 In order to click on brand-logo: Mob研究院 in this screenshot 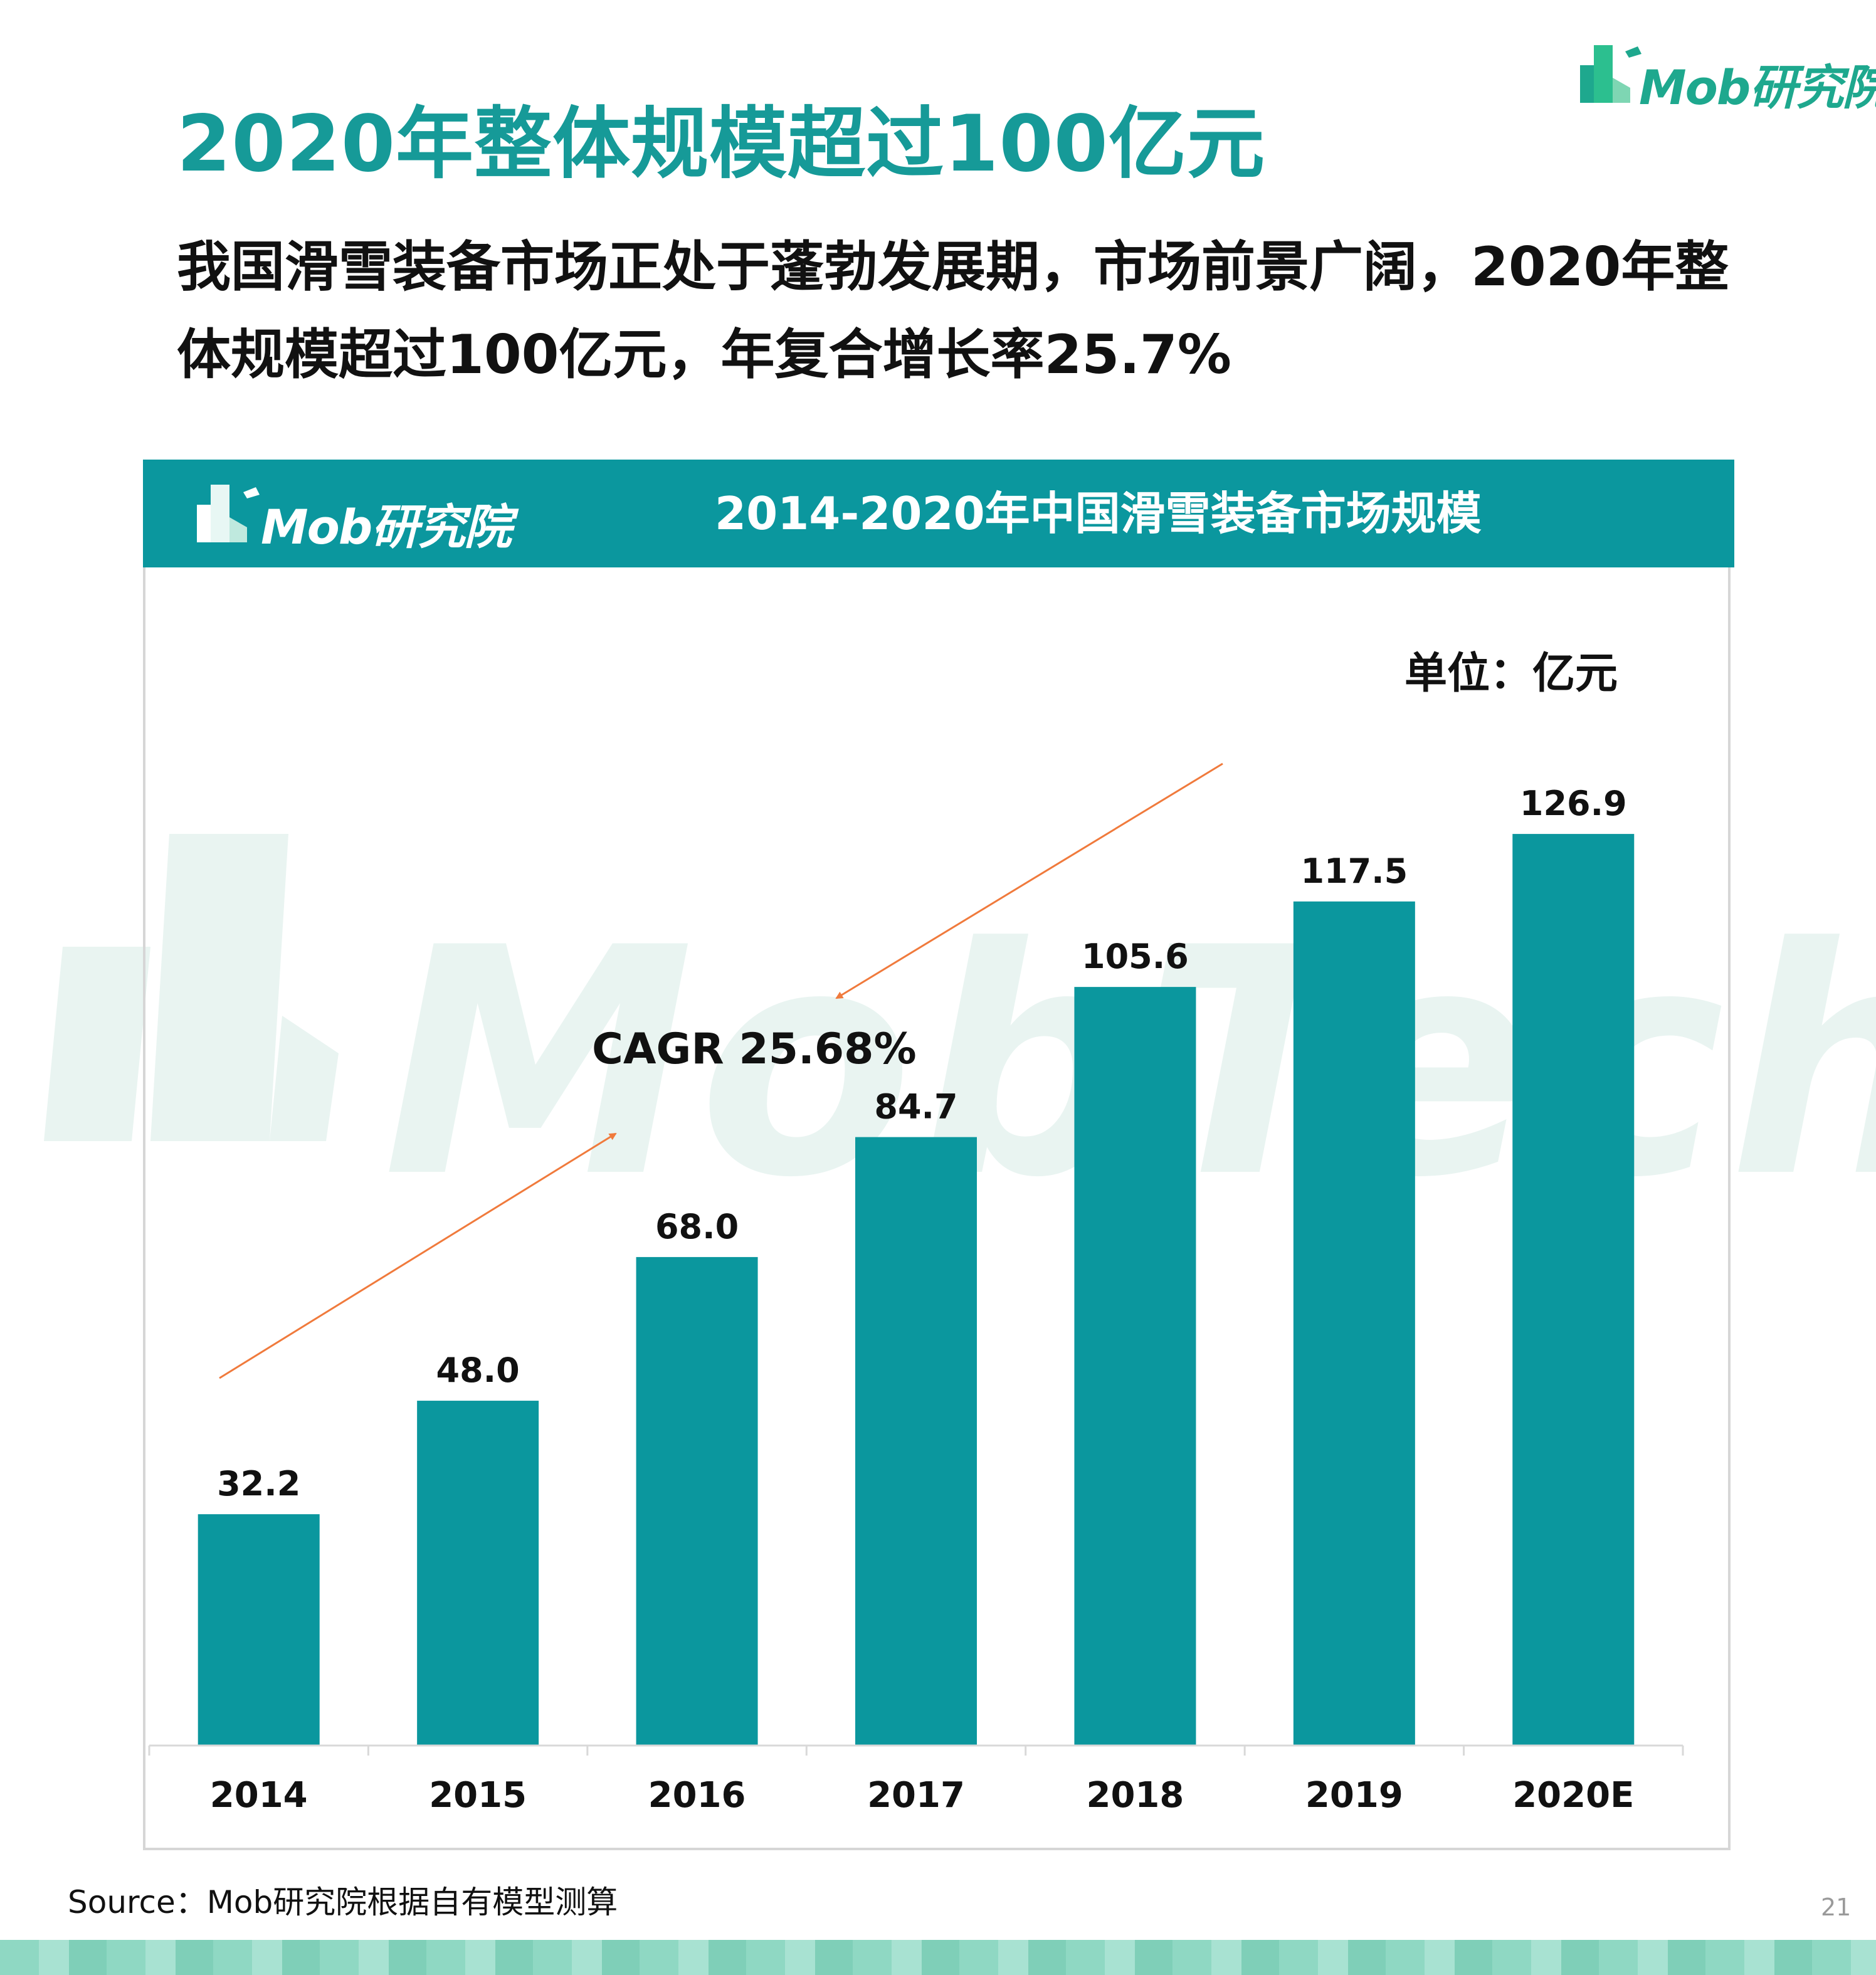, I will do `click(1726, 75)`.